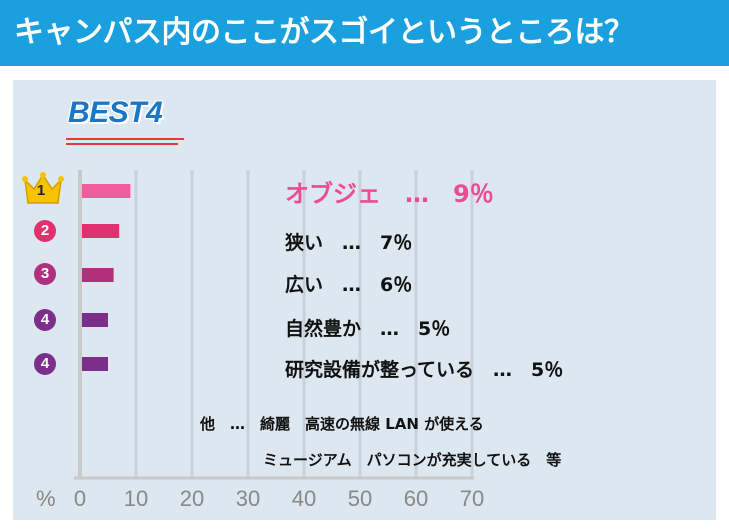 This screenshot has height=530, width=729. What do you see at coordinates (360, 498) in the screenshot?
I see `x-tick-50: 50` at bounding box center [360, 498].